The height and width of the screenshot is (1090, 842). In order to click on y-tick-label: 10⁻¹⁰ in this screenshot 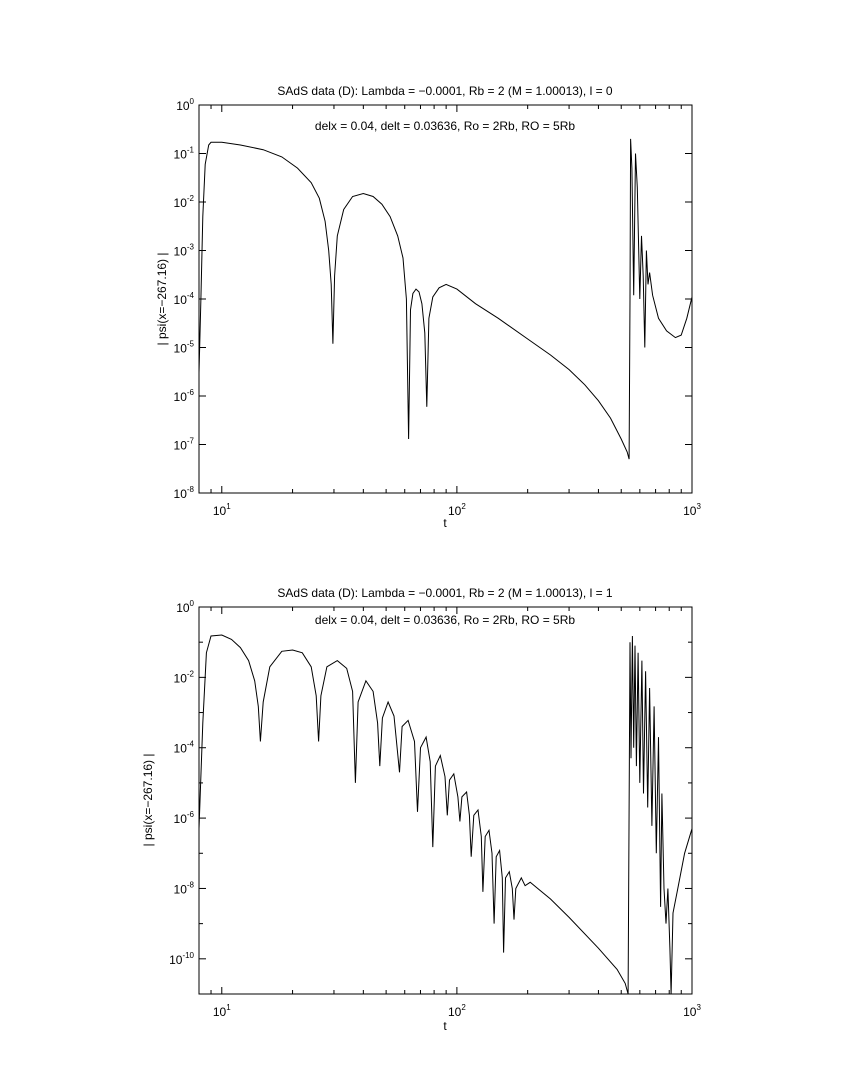, I will do `click(181, 959)`.